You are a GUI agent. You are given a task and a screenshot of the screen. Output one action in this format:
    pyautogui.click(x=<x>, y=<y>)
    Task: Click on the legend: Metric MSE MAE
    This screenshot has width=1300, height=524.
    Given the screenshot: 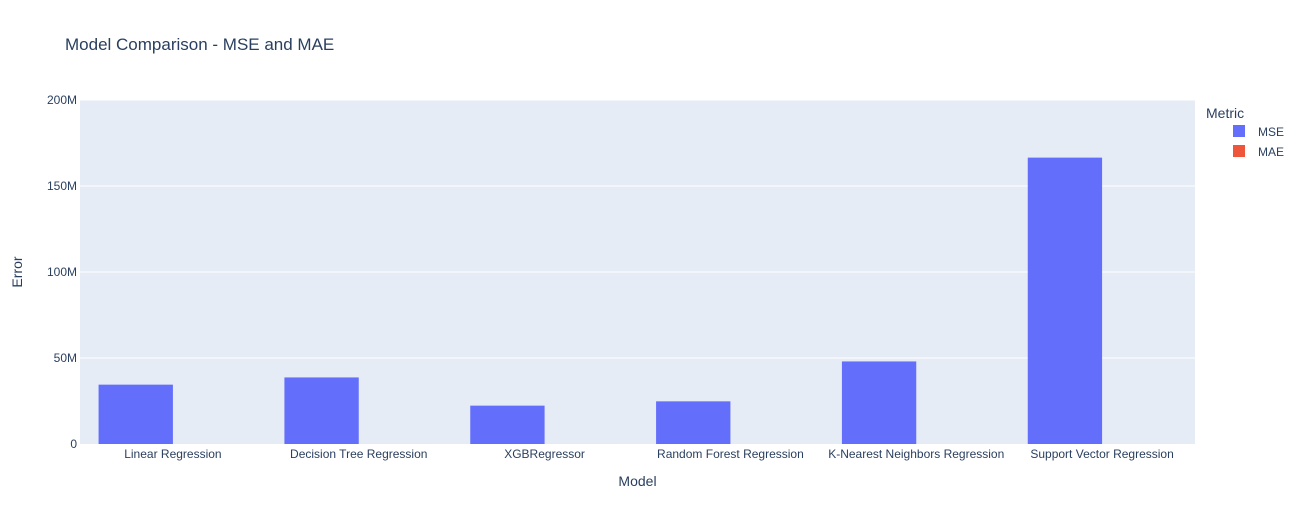 What is the action you would take?
    pyautogui.click(x=1245, y=132)
    